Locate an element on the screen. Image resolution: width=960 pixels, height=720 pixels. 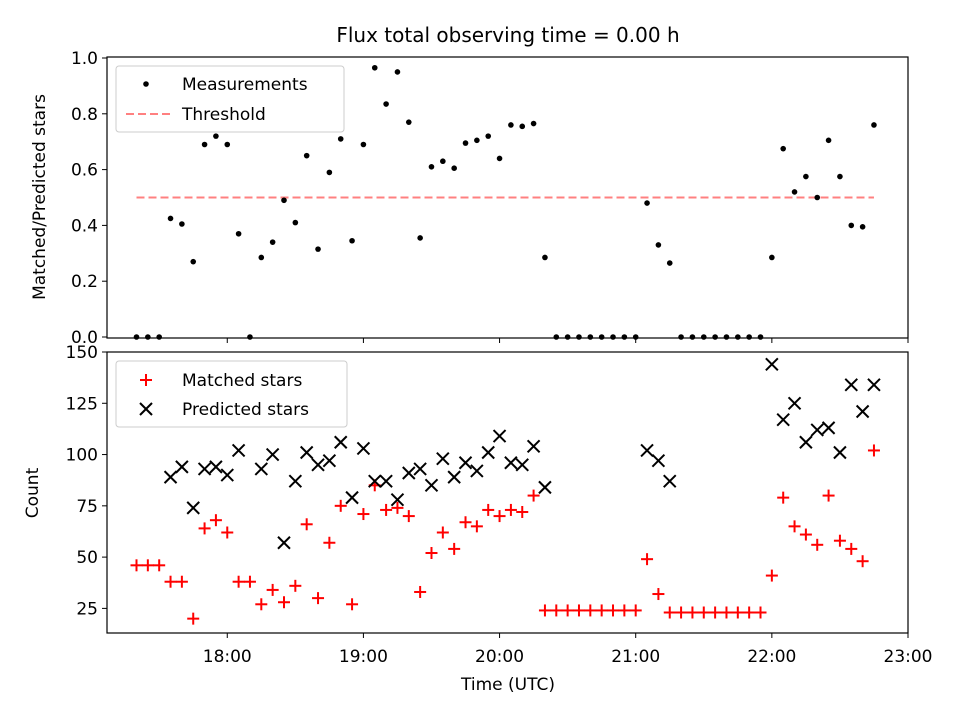
top-y-tick-label: 0.8 is located at coordinates (84, 115).